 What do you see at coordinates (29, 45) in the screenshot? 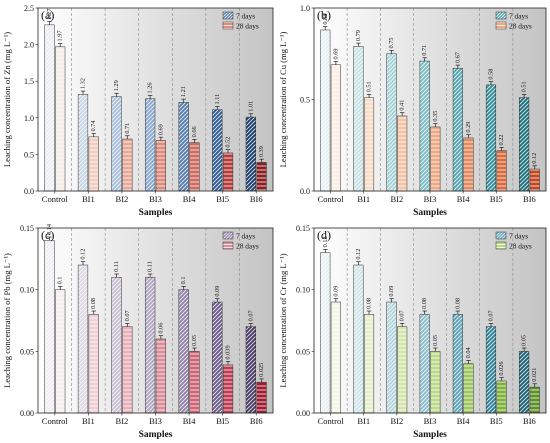
I see `y-tick-label: 2.0` at bounding box center [29, 45].